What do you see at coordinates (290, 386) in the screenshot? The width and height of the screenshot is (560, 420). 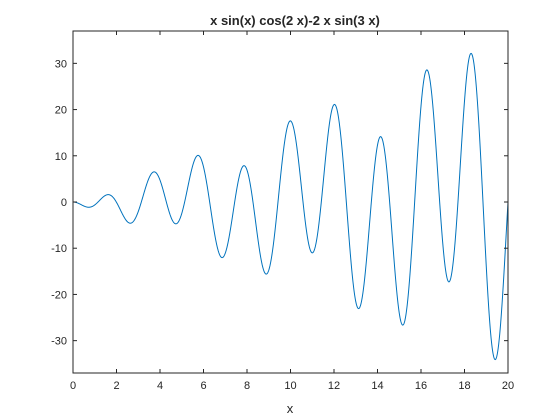 I see `x-tick-label: 10` at bounding box center [290, 386].